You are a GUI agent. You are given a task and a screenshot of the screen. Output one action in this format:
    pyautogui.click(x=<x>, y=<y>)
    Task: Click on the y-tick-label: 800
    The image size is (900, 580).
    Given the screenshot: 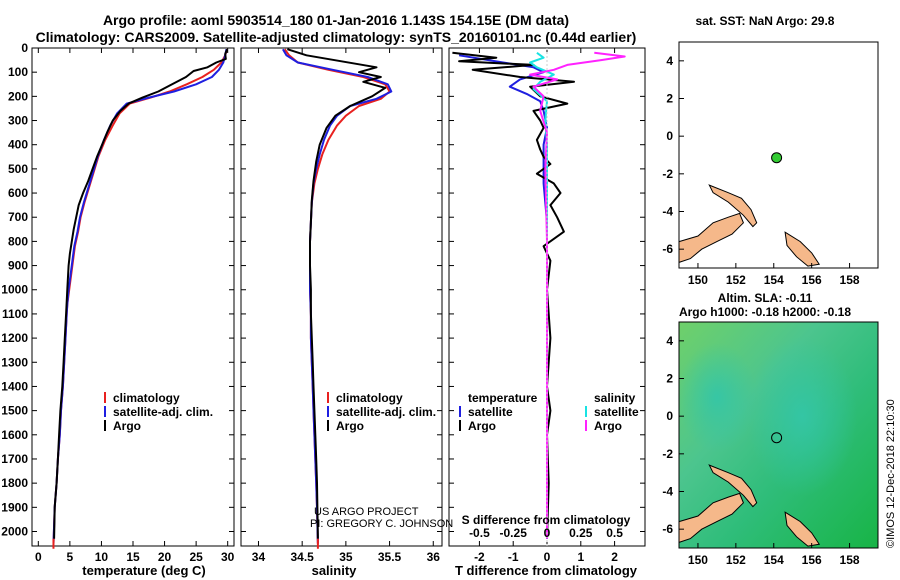 What is the action you would take?
    pyautogui.click(x=18, y=241)
    